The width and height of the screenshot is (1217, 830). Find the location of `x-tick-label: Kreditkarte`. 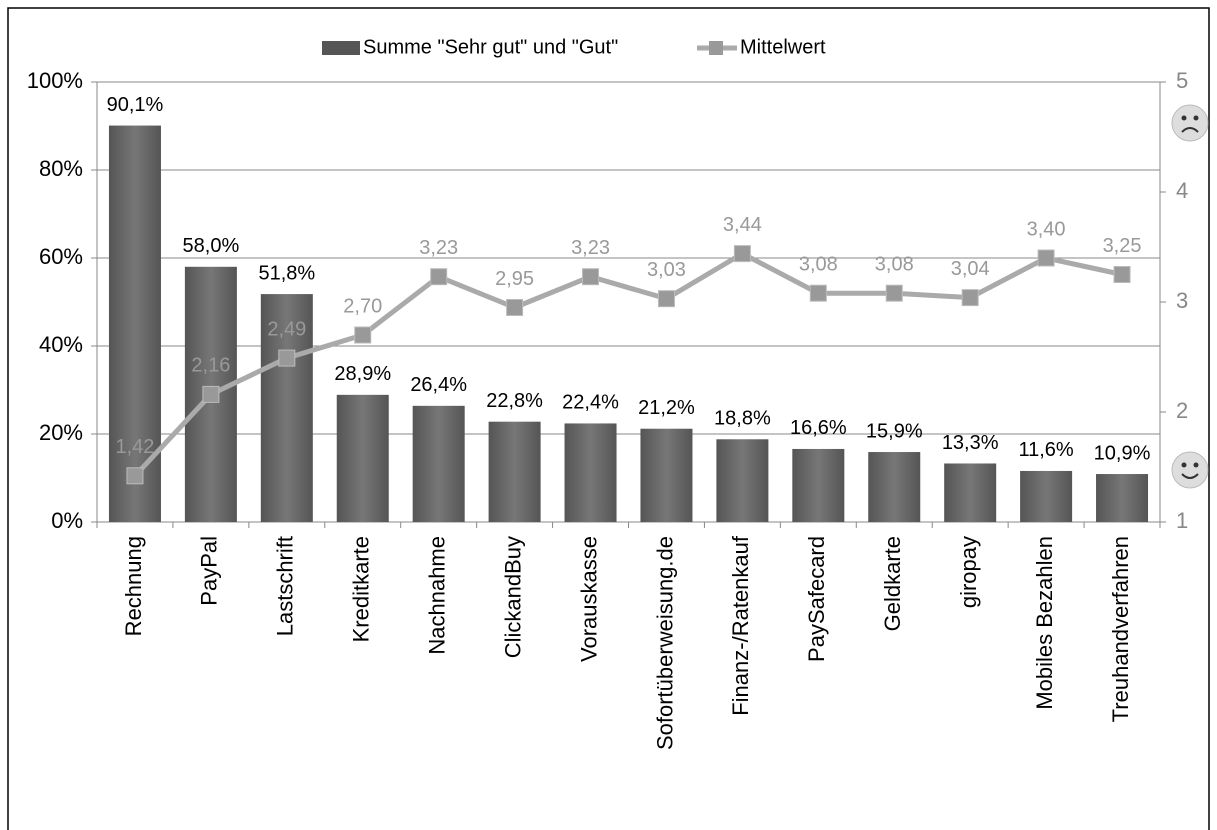

x-tick-label: Kreditkarte is located at coordinates (361, 589).